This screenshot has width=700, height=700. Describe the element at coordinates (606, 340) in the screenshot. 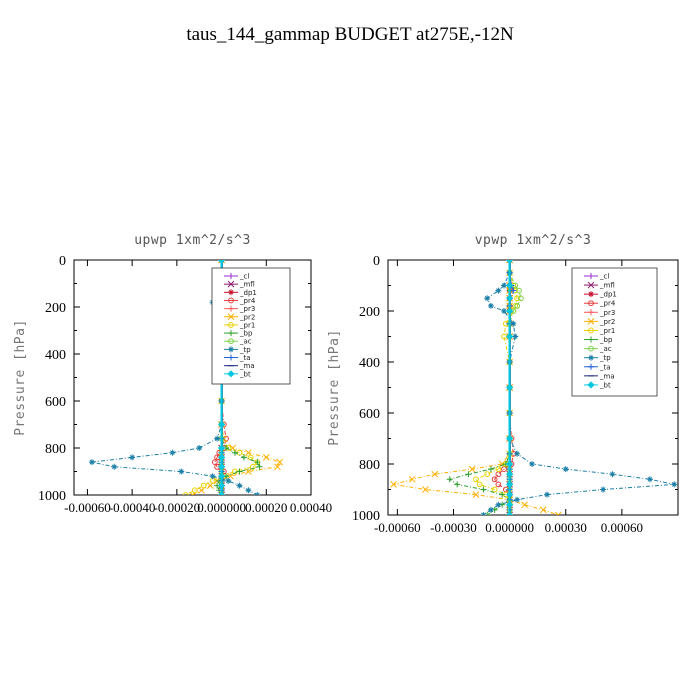

I see `vpwp-legend-label: _bp` at that location.